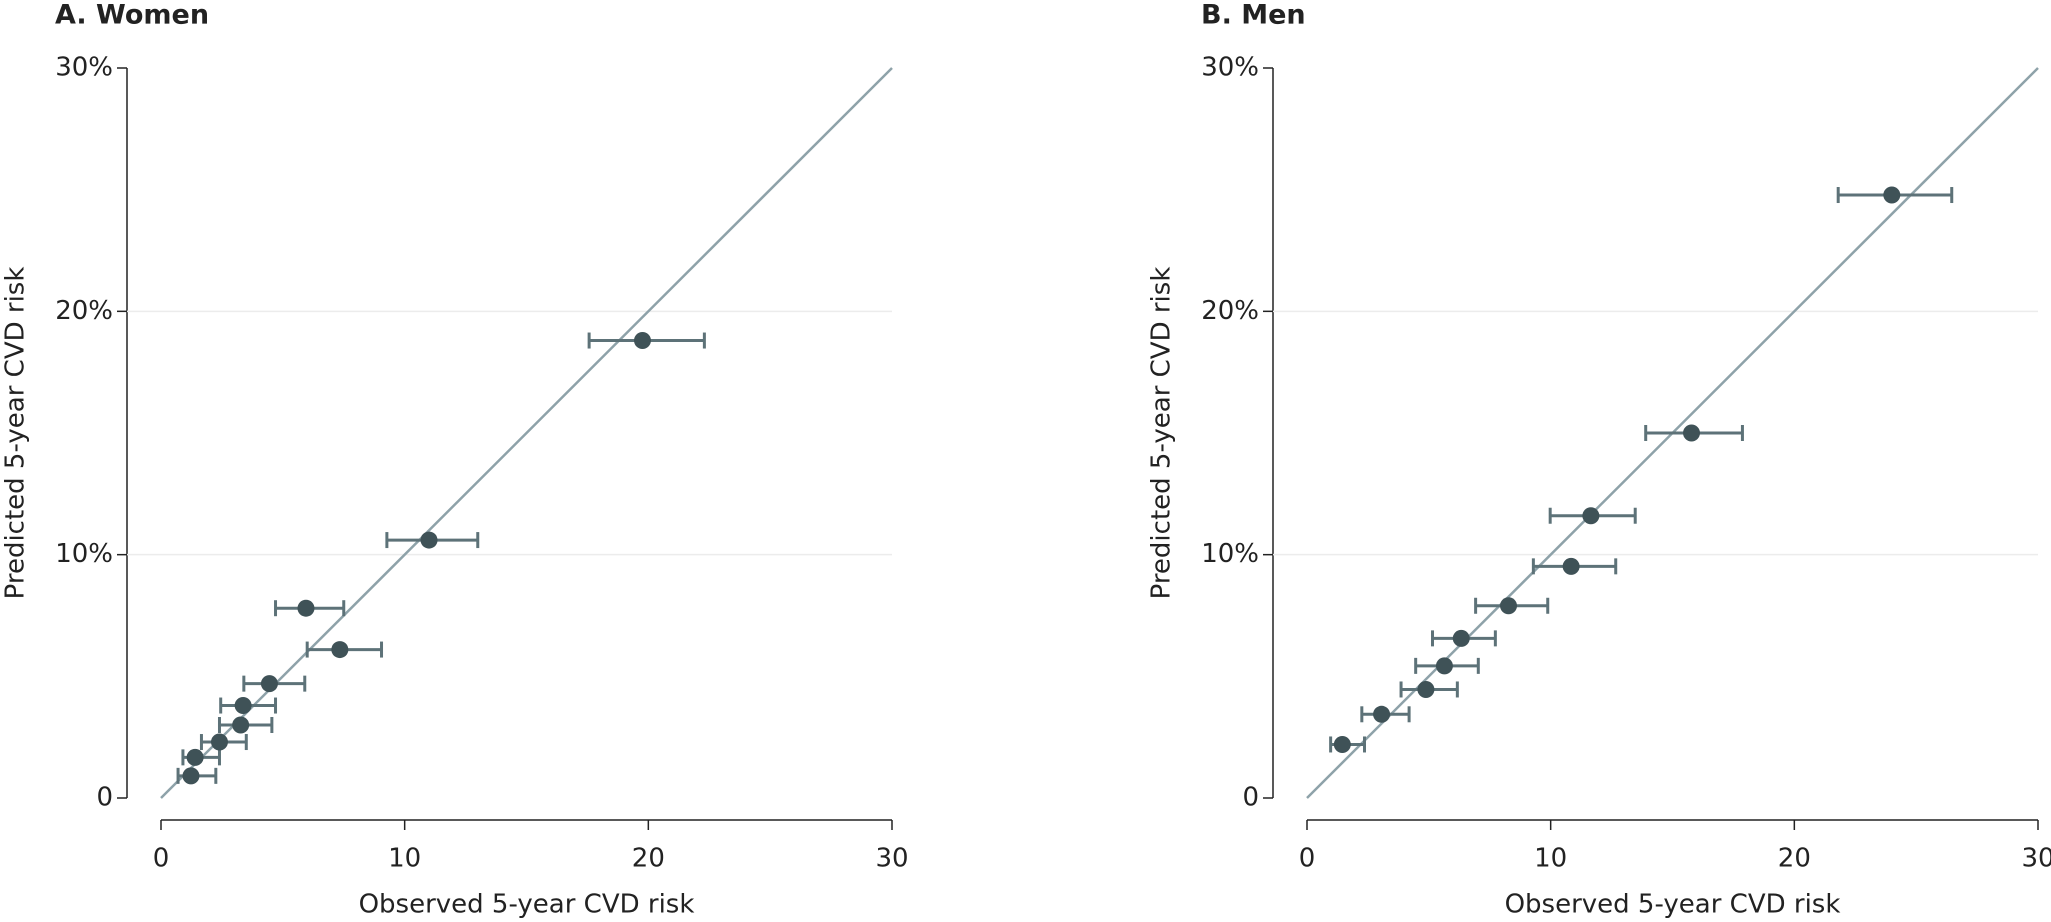  Describe the element at coordinates (132, 15) in the screenshot. I see `panel-title: A. Women` at that location.